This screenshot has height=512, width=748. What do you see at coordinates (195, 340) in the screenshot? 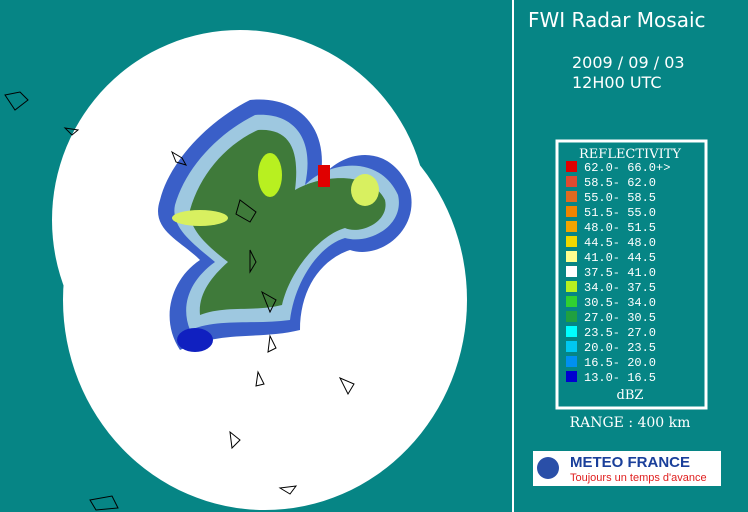
I see `echo-weak` at bounding box center [195, 340].